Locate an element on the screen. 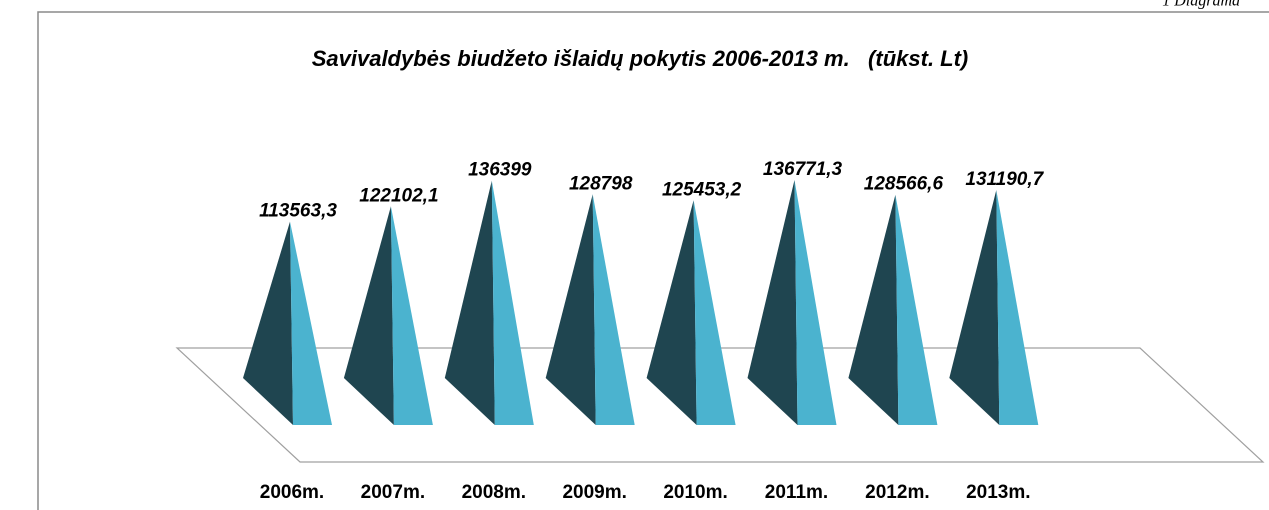 The width and height of the screenshot is (1269, 510). value-label: 122102,1 is located at coordinates (398, 195).